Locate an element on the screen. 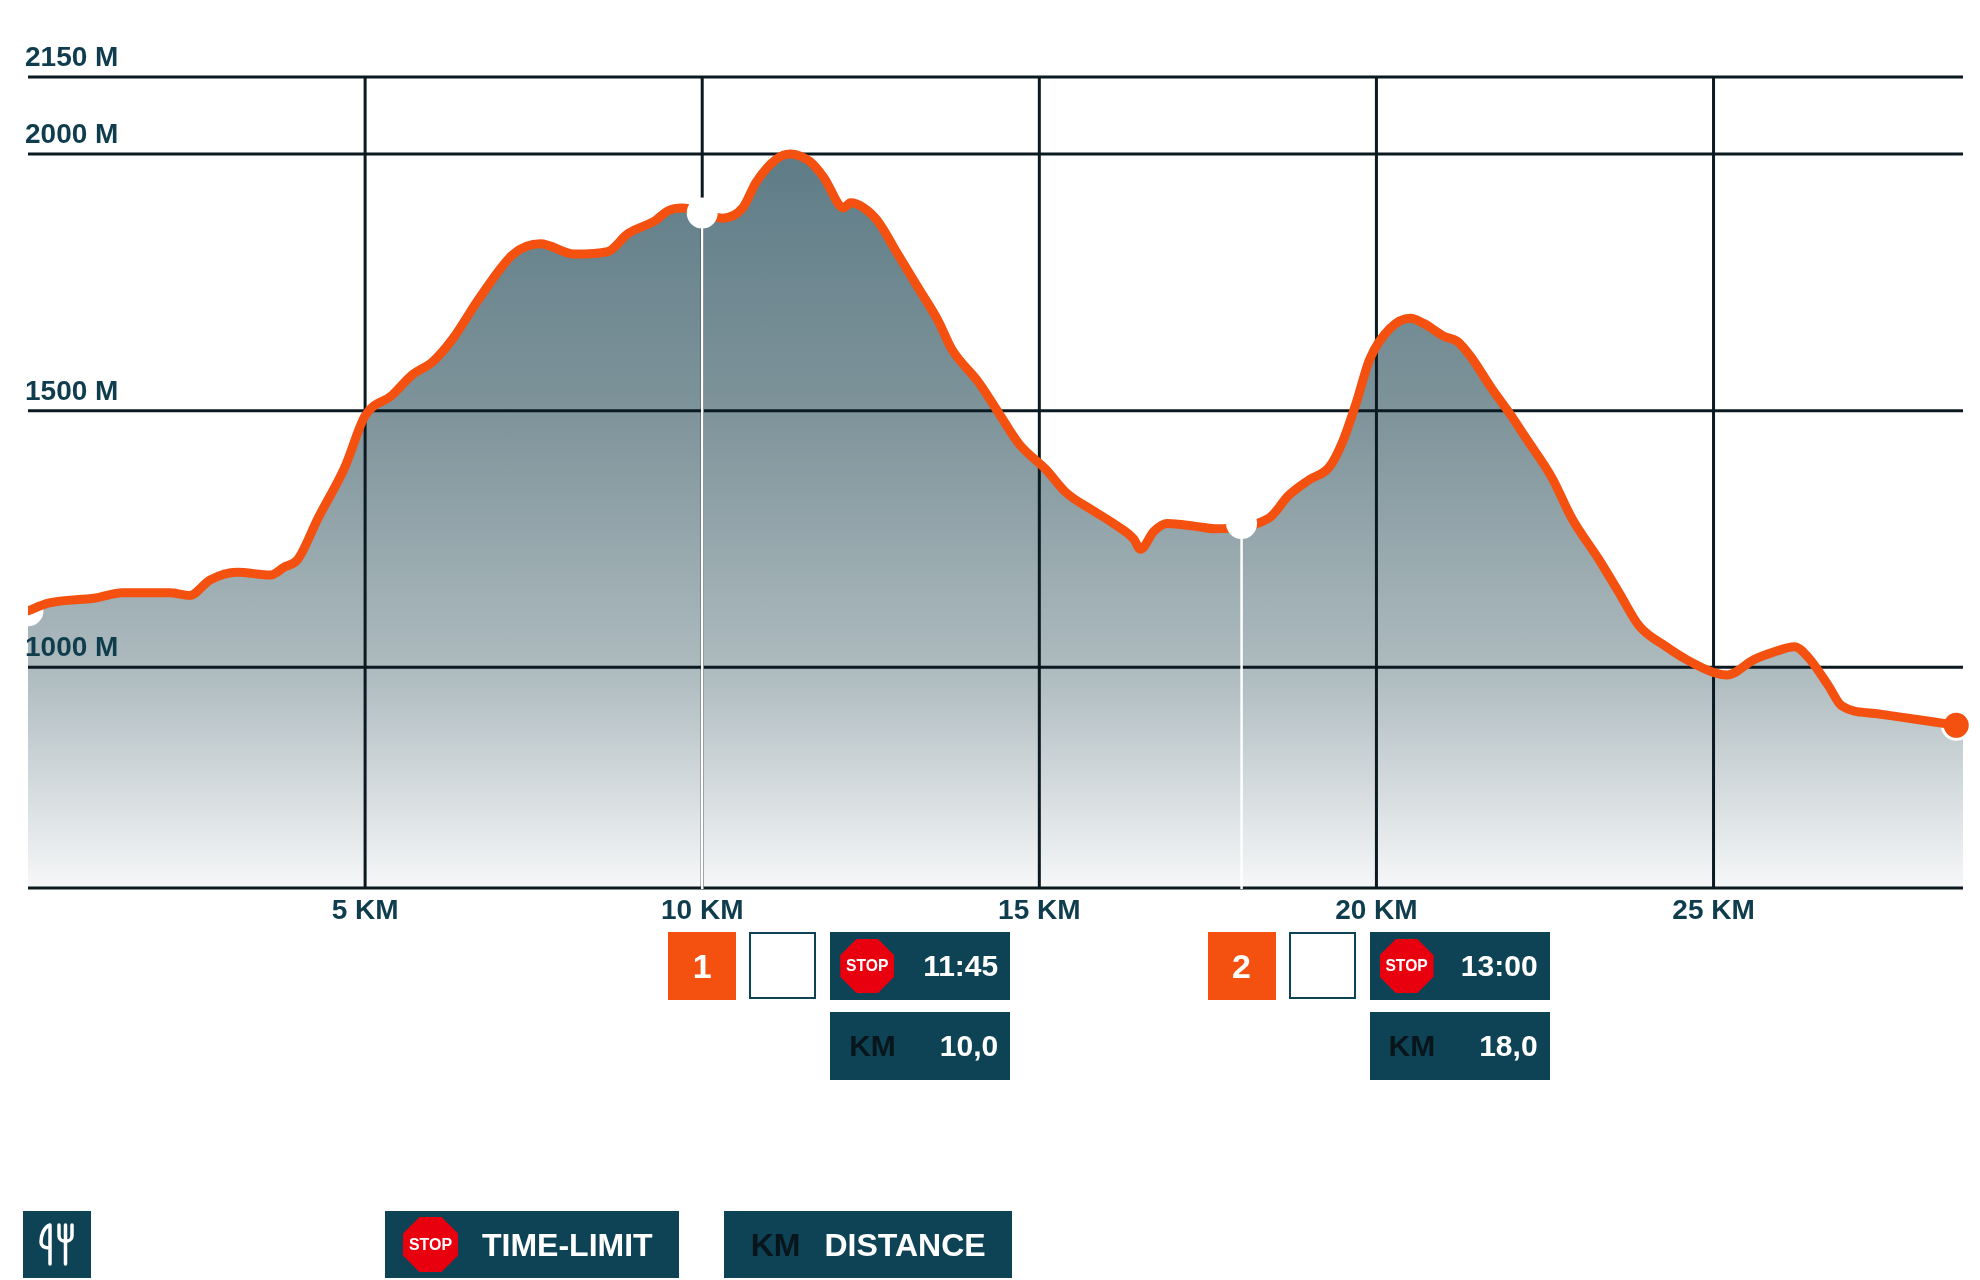 The image size is (1980, 1280). y-tick-label: 1000 M is located at coordinates (72, 647).